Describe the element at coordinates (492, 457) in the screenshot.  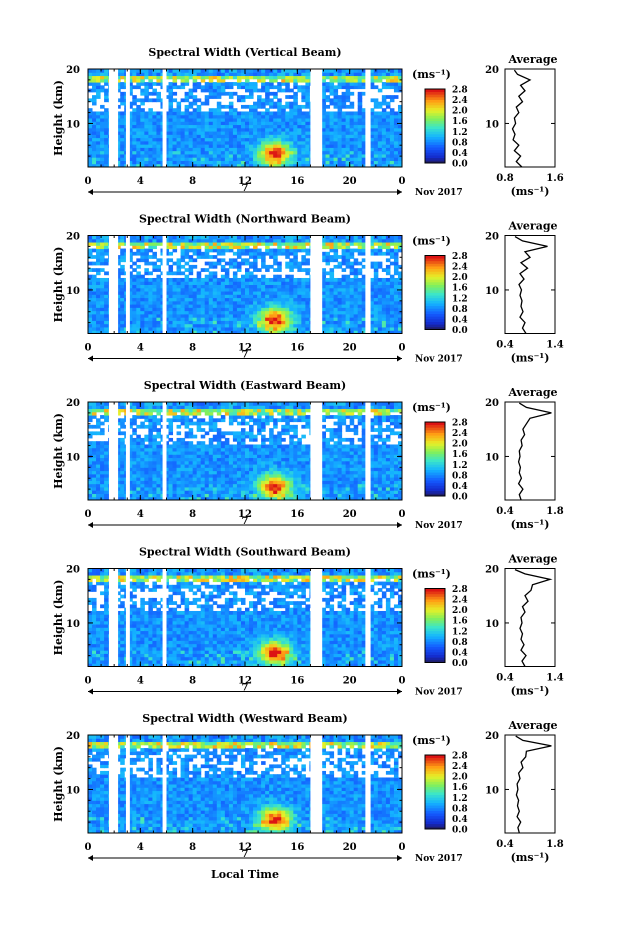
I see `avg-y-tick-label: 10` at that location.